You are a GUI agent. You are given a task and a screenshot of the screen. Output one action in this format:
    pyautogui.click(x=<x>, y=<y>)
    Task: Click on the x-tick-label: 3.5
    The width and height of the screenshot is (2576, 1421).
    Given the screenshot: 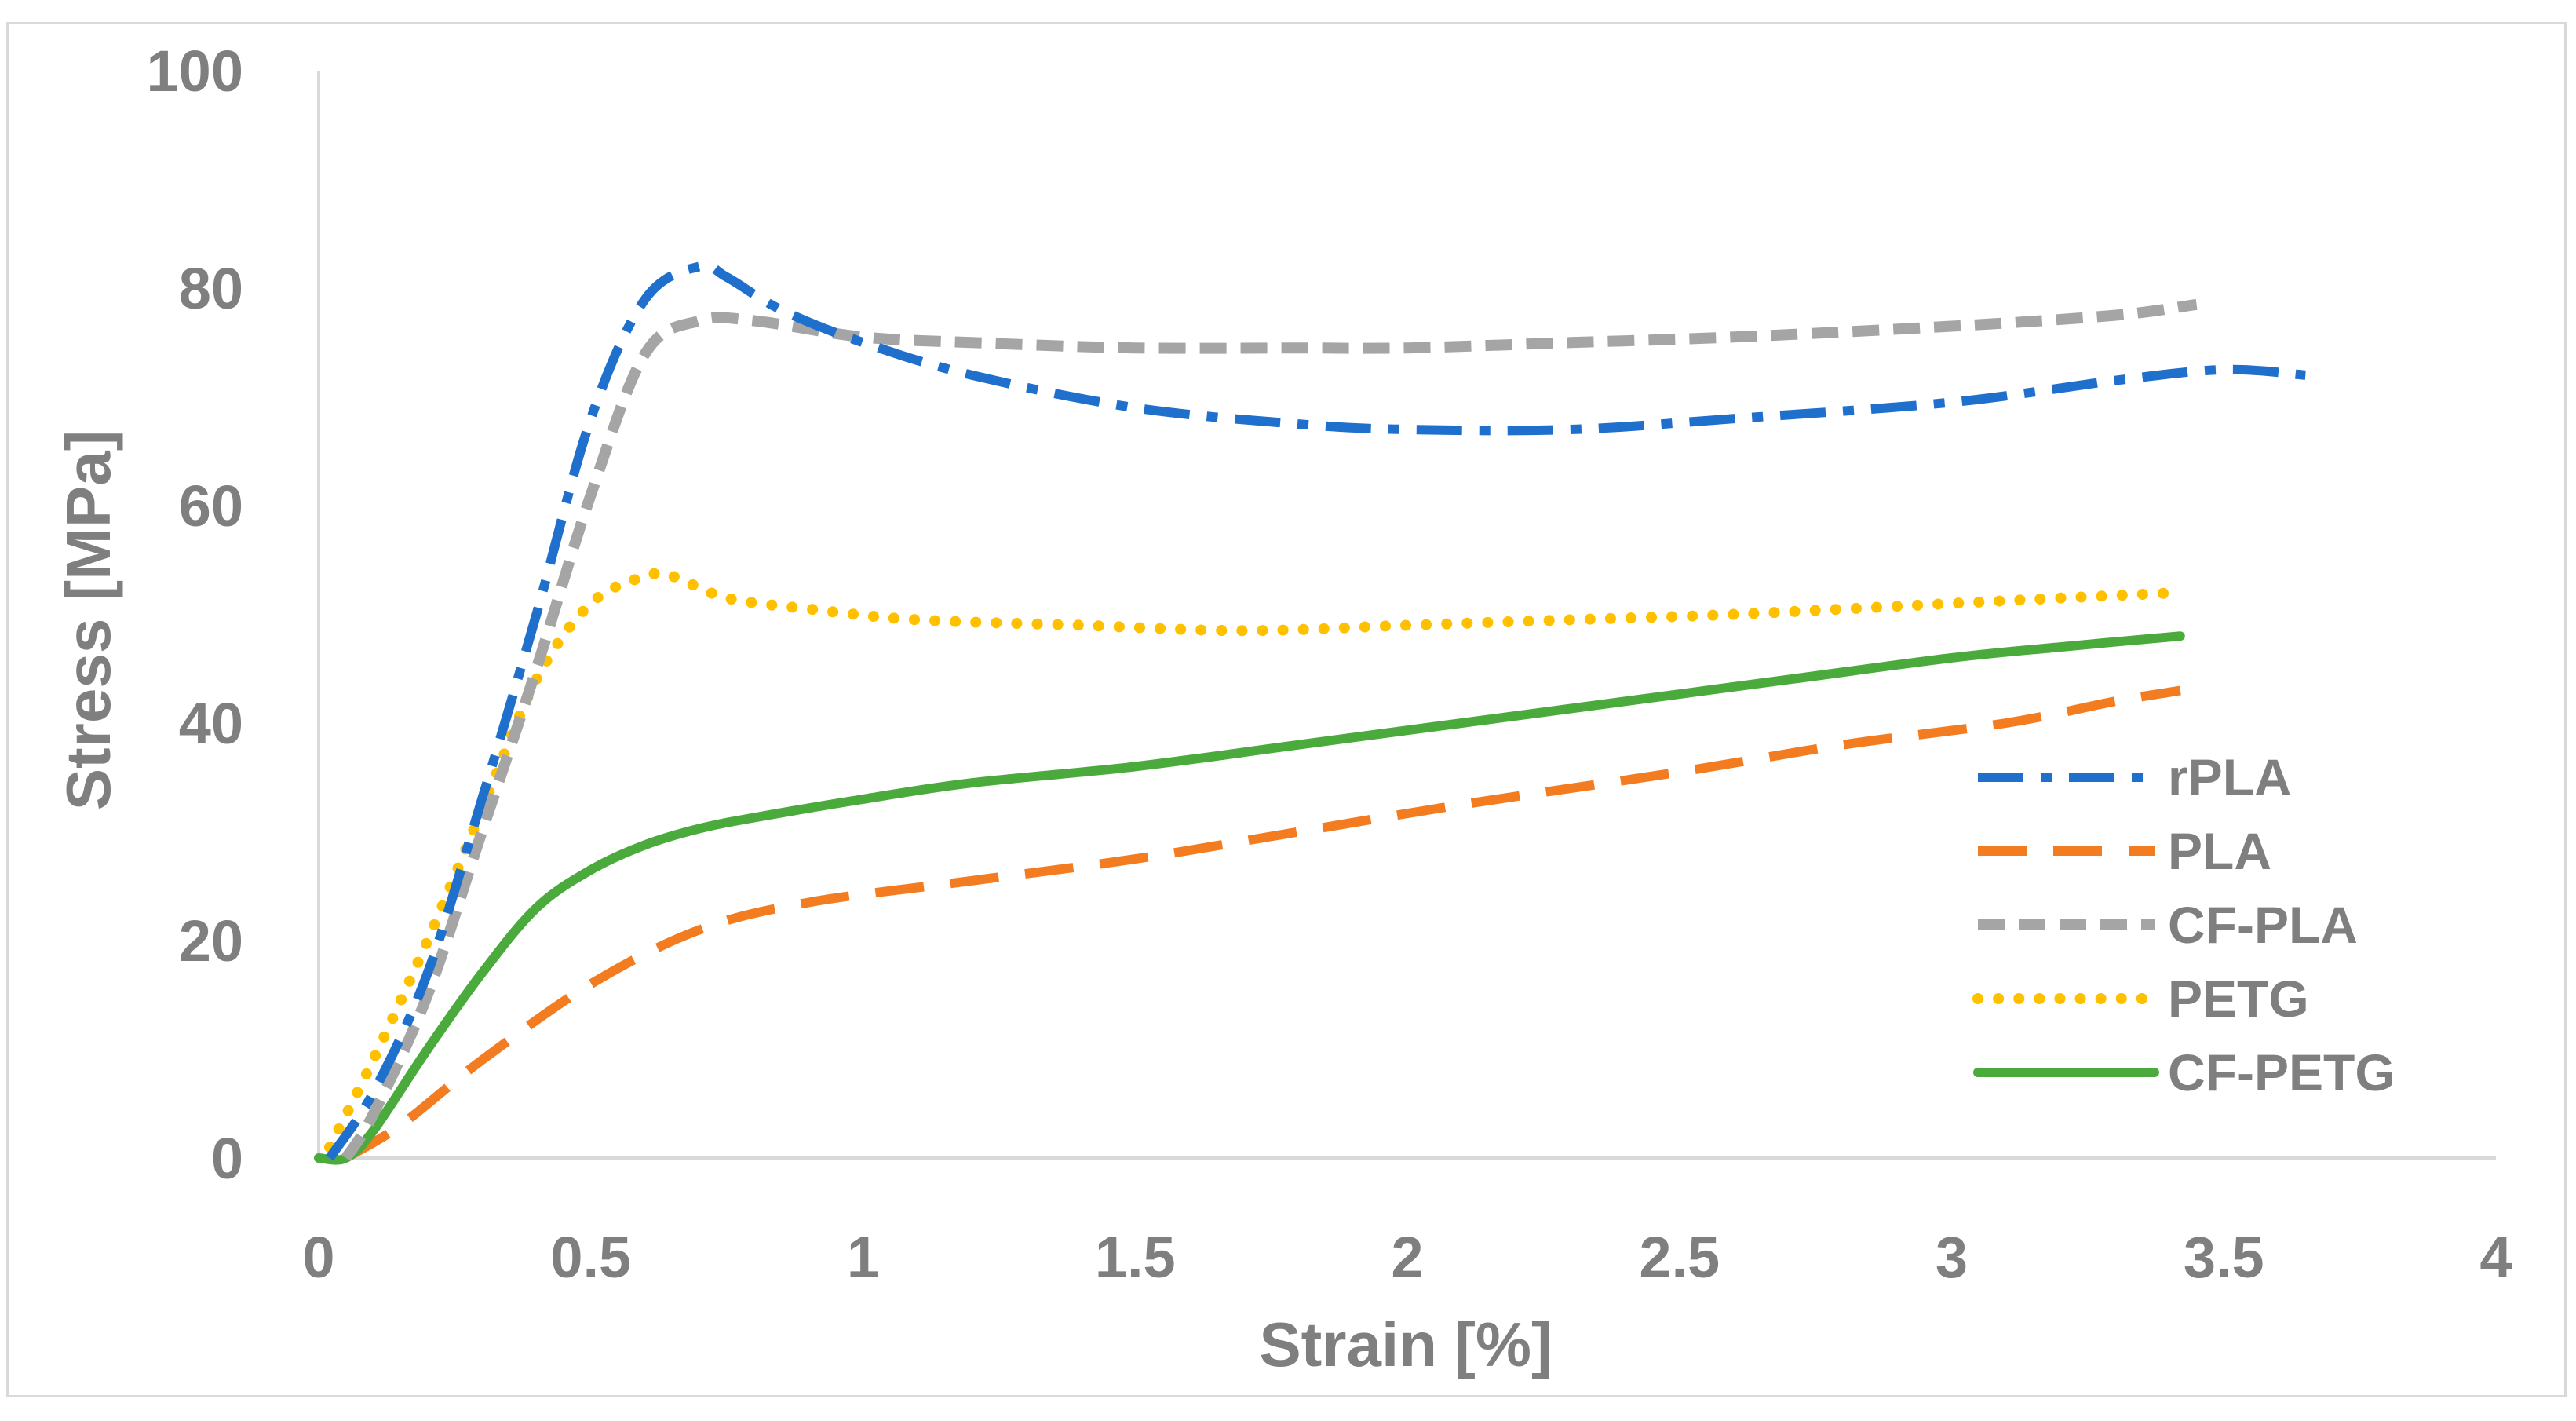 What is the action you would take?
    pyautogui.click(x=2224, y=1257)
    